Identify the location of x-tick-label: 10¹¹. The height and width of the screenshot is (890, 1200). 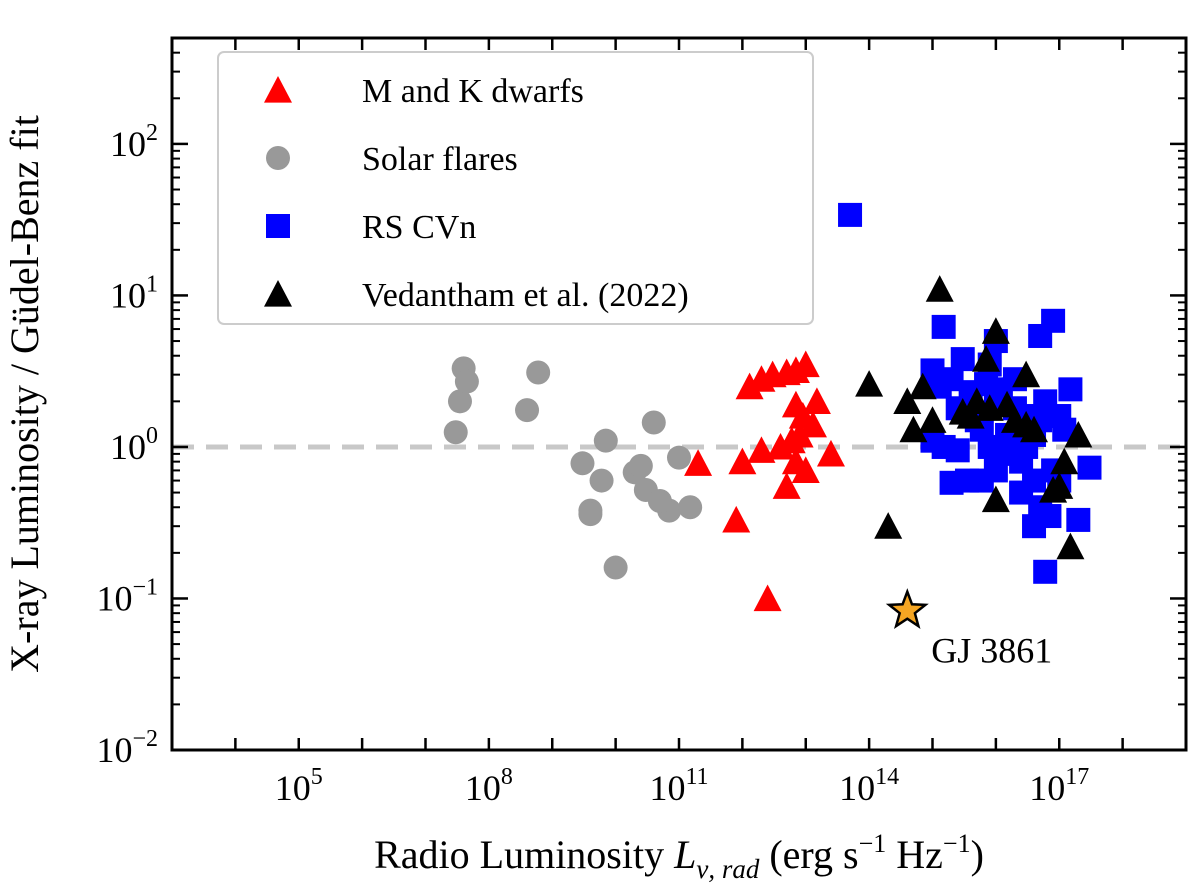
(678, 786).